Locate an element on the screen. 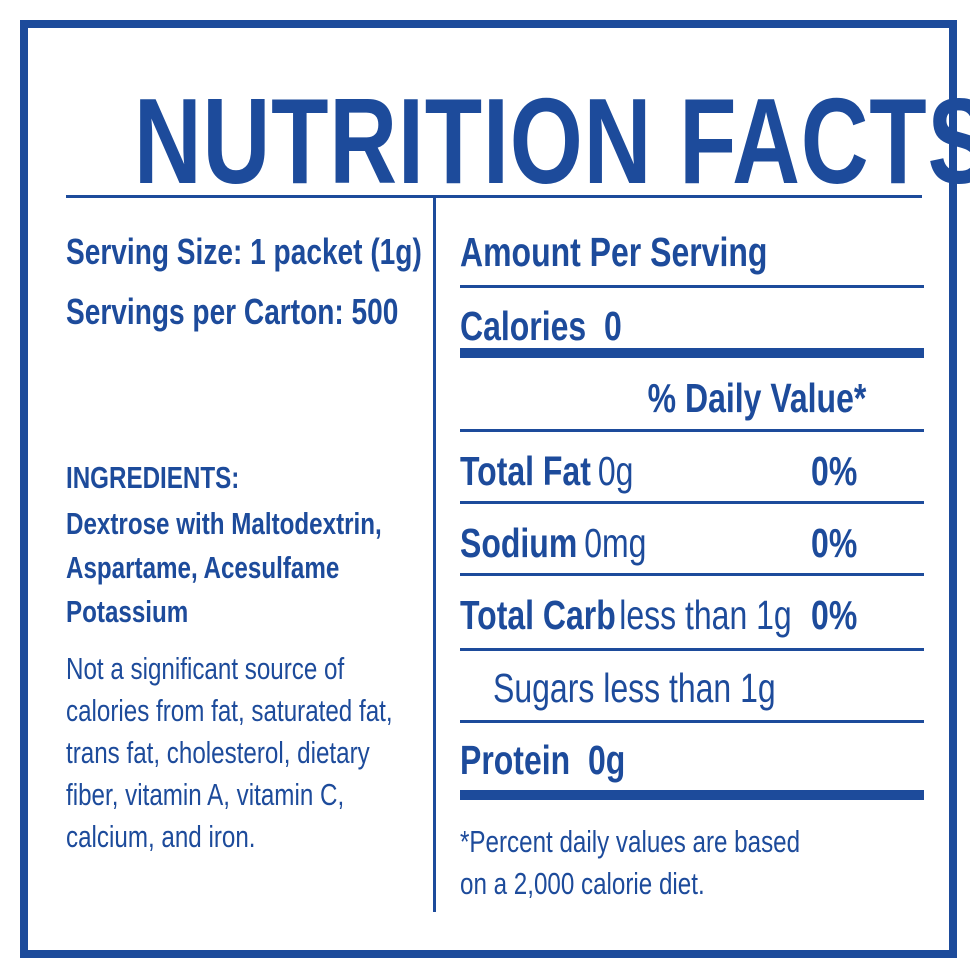 The width and height of the screenshot is (970, 971). calories-label: Calories is located at coordinates (523, 326).